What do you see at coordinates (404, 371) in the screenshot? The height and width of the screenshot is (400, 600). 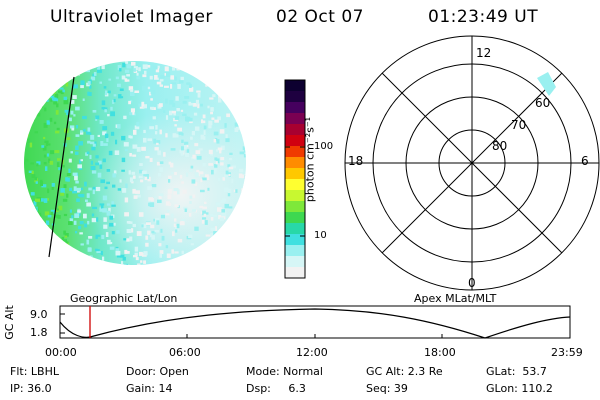 I see `info-gcalt: GC Alt: 2.3 Re` at bounding box center [404, 371].